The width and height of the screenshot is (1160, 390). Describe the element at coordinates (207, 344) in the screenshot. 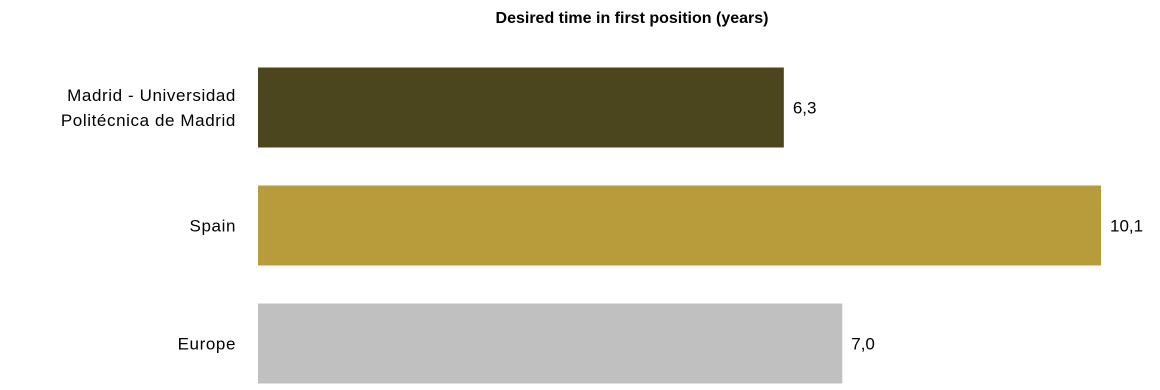

I see `category-label-2-0: Europe` at that location.